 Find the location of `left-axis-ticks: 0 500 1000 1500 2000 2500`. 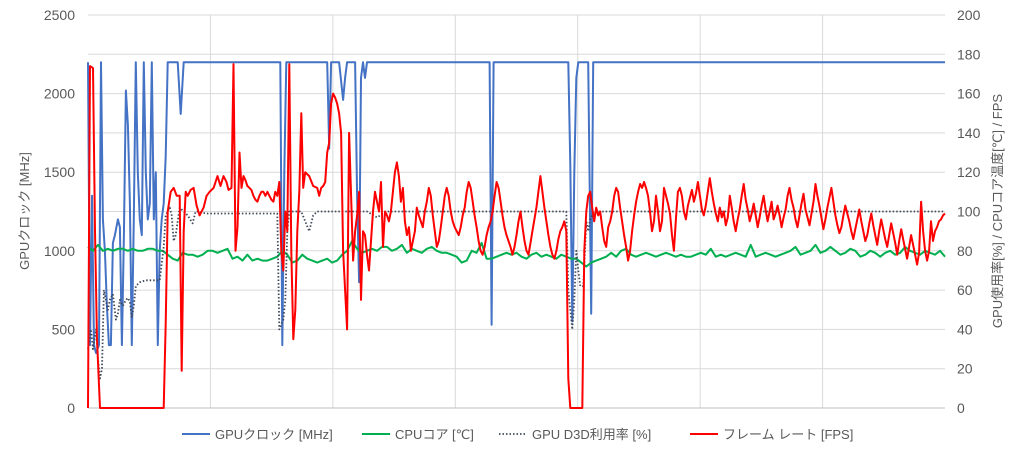

left-axis-ticks: 0 500 1000 1500 2000 2500 is located at coordinates (59, 211).